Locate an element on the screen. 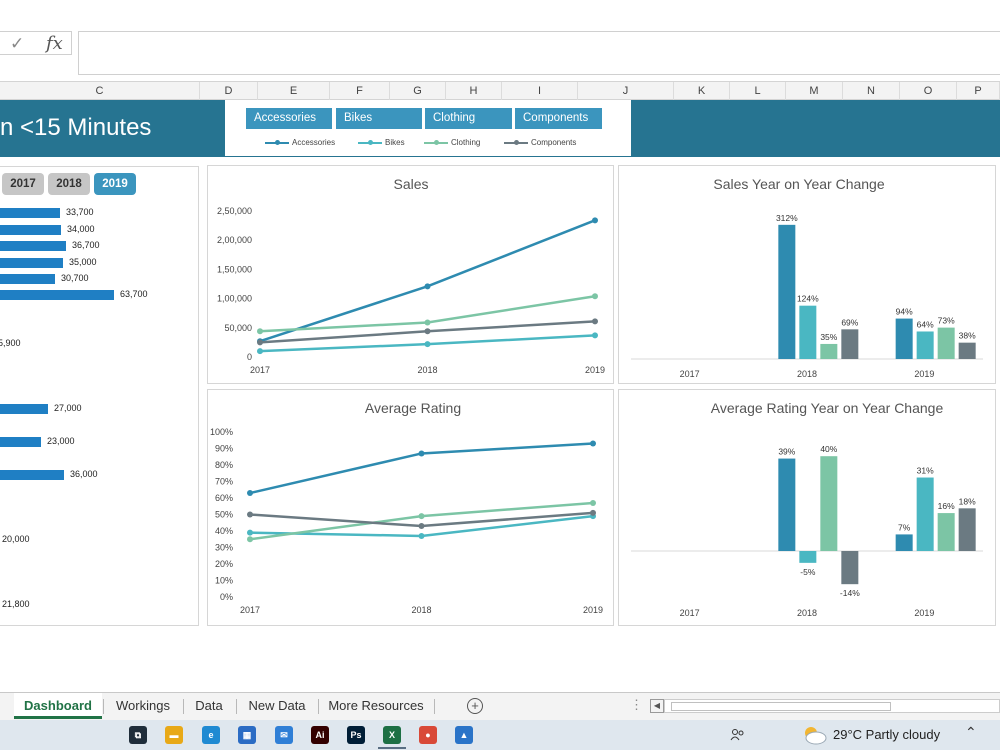 This screenshot has width=1000, height=750. add-sheet-icon: + is located at coordinates (475, 706).